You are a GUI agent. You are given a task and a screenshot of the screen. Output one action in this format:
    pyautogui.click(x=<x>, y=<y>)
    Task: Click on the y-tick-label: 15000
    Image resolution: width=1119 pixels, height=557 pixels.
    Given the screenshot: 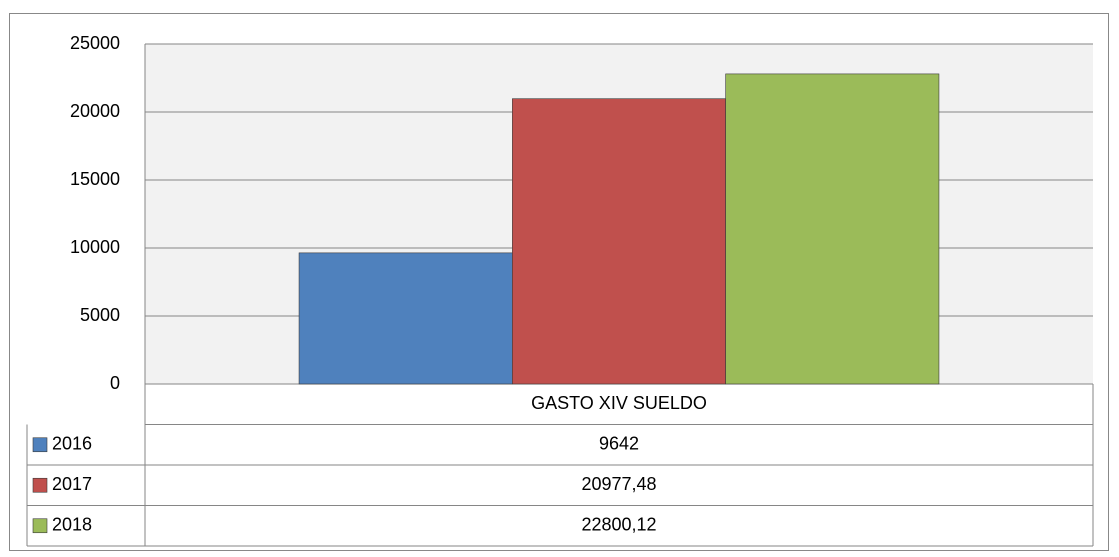 What is the action you would take?
    pyautogui.click(x=95, y=179)
    